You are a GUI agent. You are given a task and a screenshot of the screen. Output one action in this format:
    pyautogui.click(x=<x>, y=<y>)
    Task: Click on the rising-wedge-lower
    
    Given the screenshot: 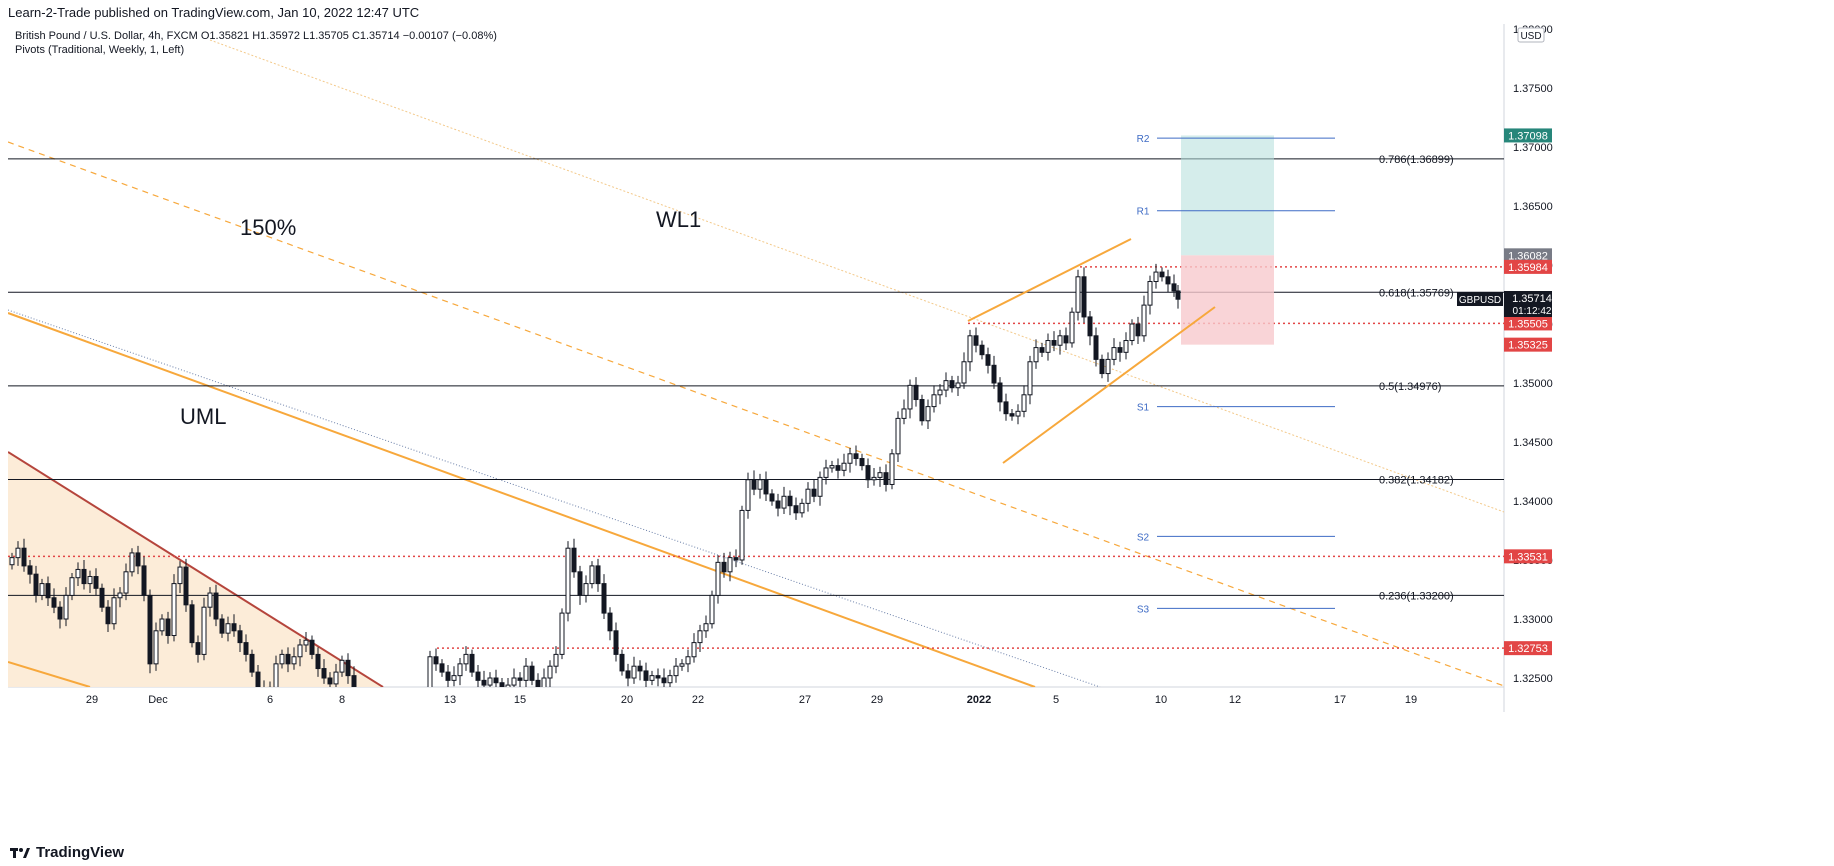 What is the action you would take?
    pyautogui.click(x=1109, y=385)
    